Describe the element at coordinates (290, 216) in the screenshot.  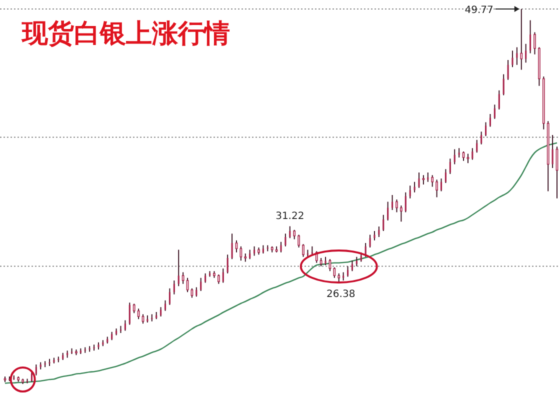
I see `annotation: 31.22` at that location.